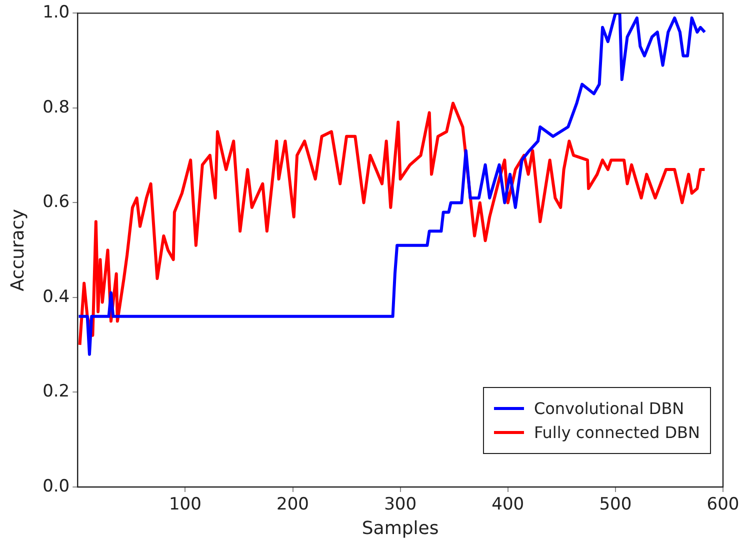 The image size is (749, 546). I want to click on legend-label: Convolutional DBN, so click(609, 408).